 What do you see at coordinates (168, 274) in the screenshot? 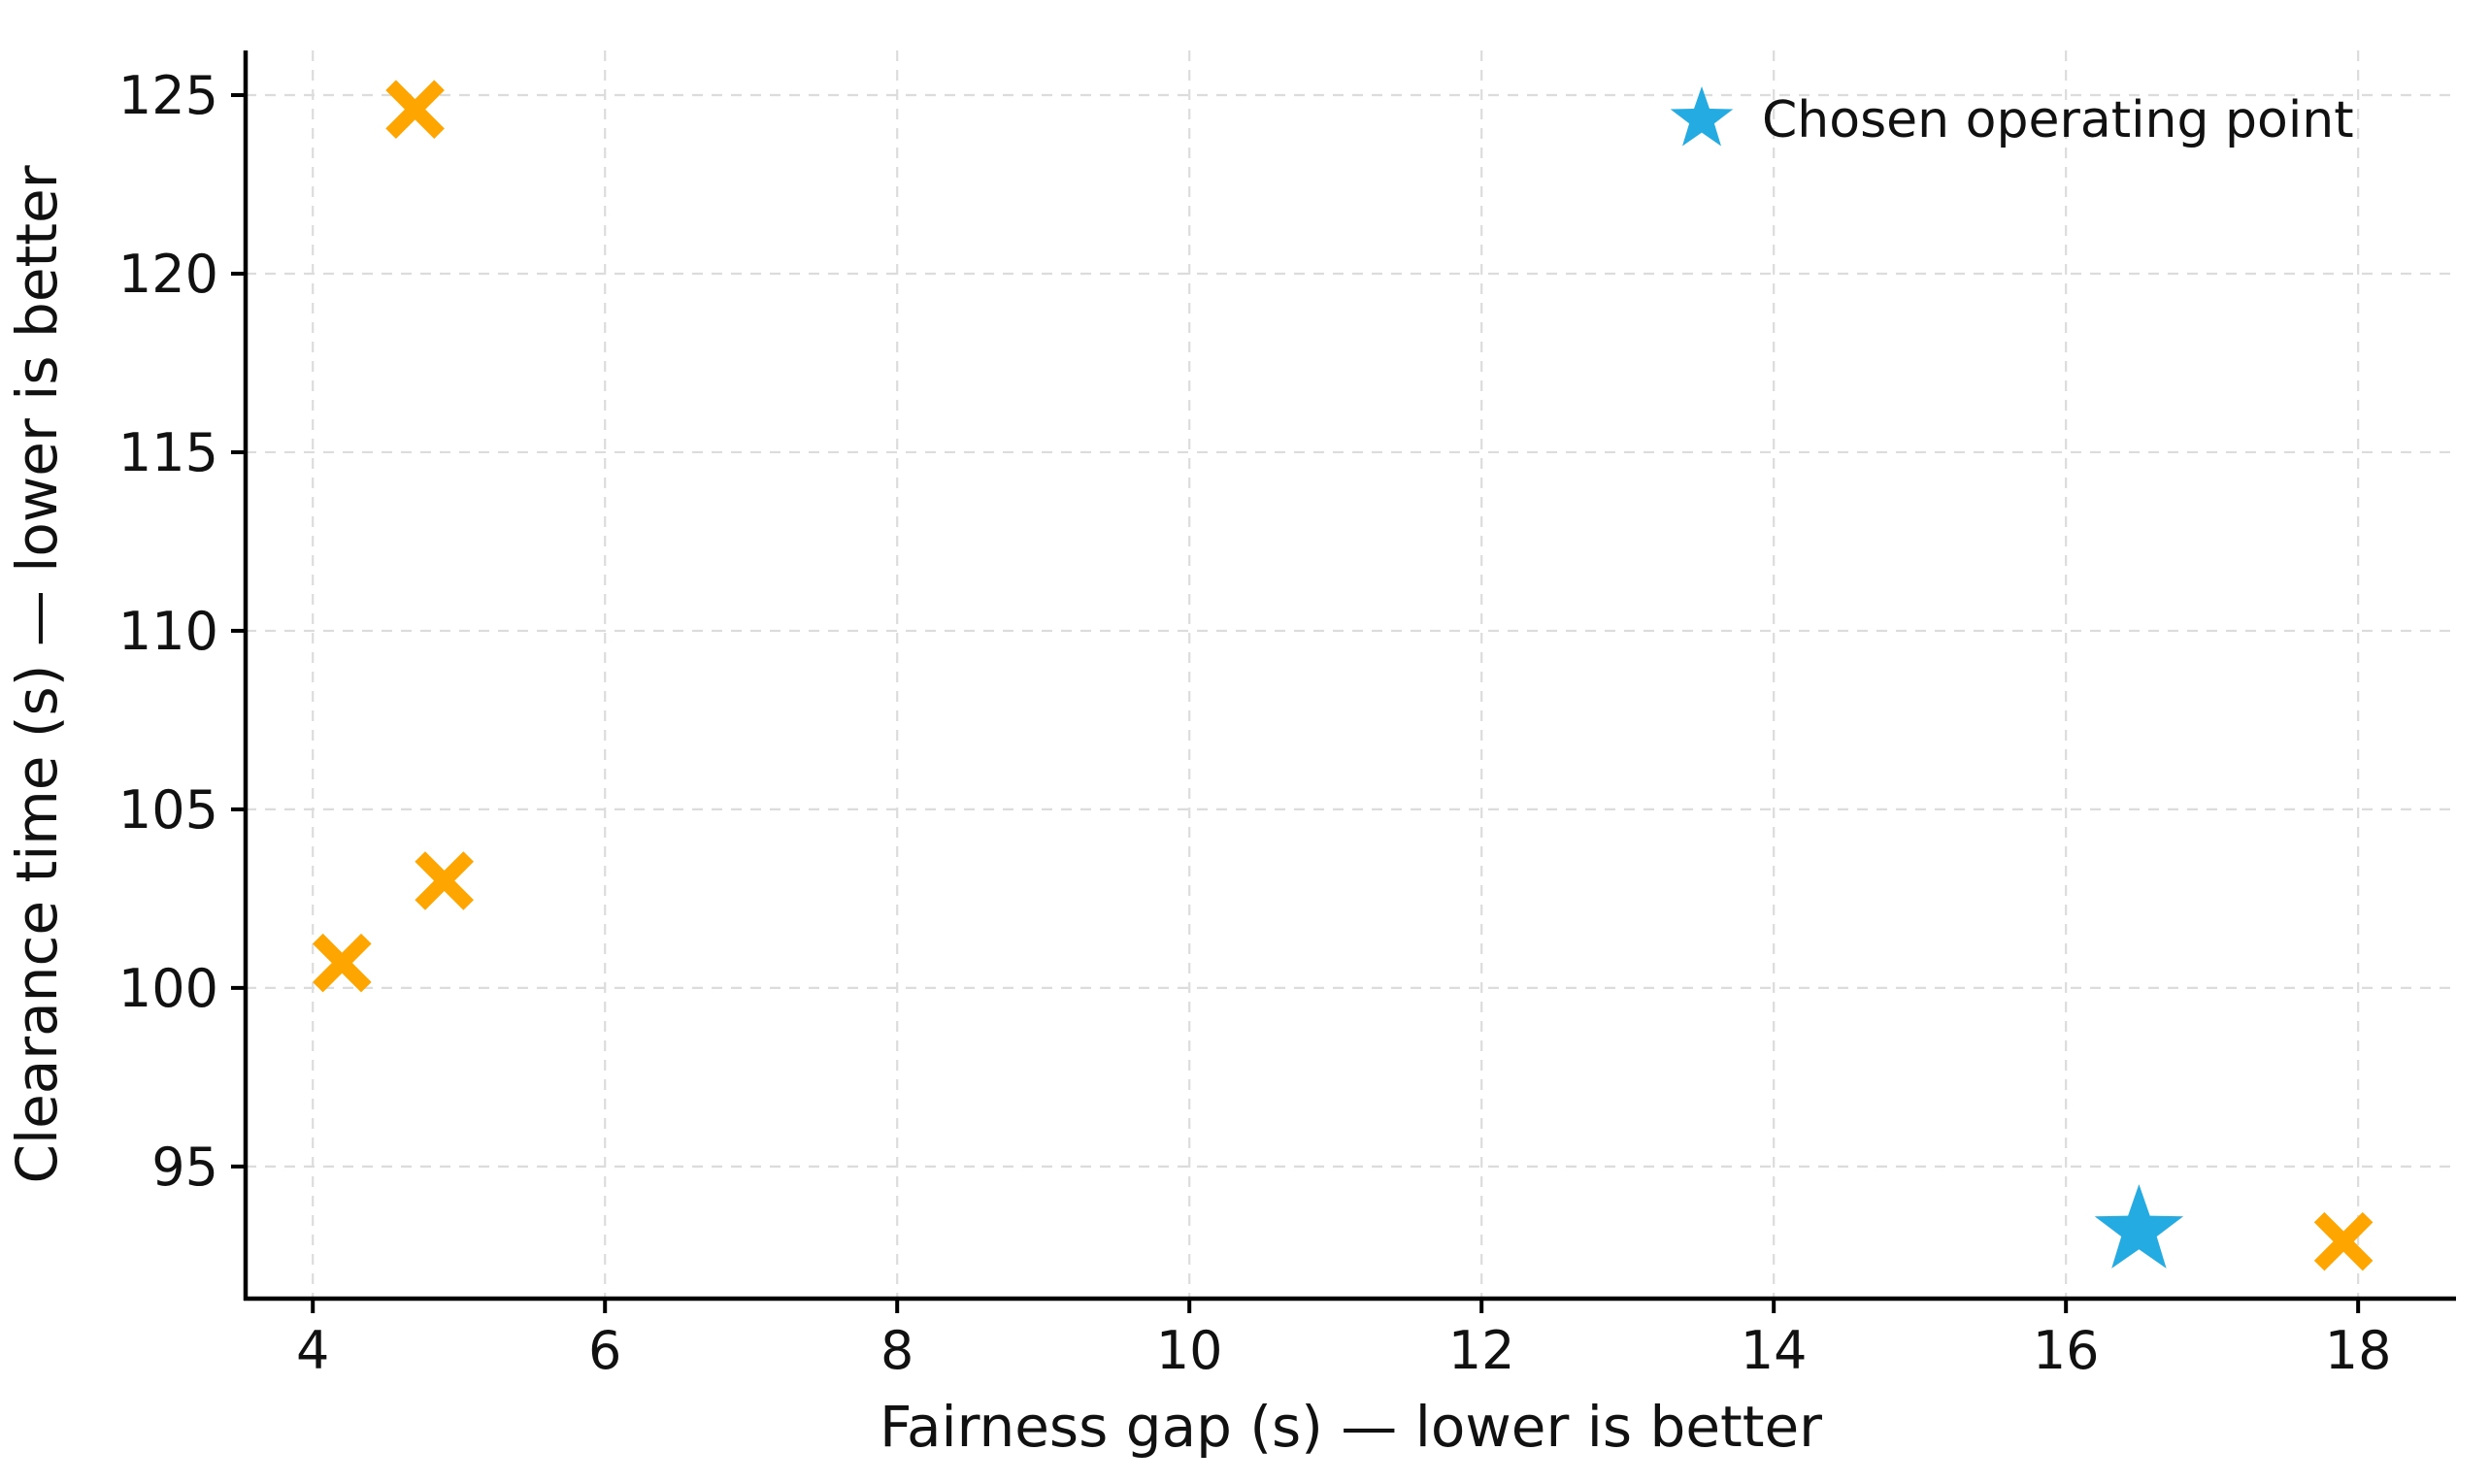
I see `y-tick-label: 120` at bounding box center [168, 274].